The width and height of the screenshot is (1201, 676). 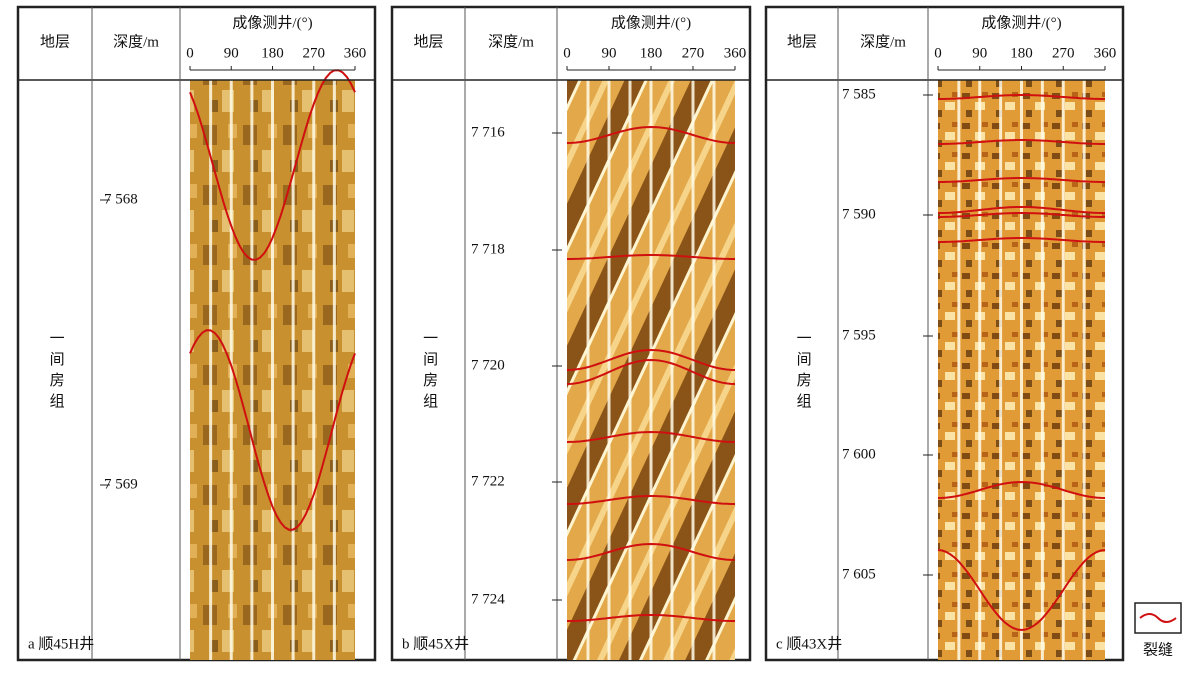 I want to click on depth-tick-label: 7 585, so click(x=859, y=94).